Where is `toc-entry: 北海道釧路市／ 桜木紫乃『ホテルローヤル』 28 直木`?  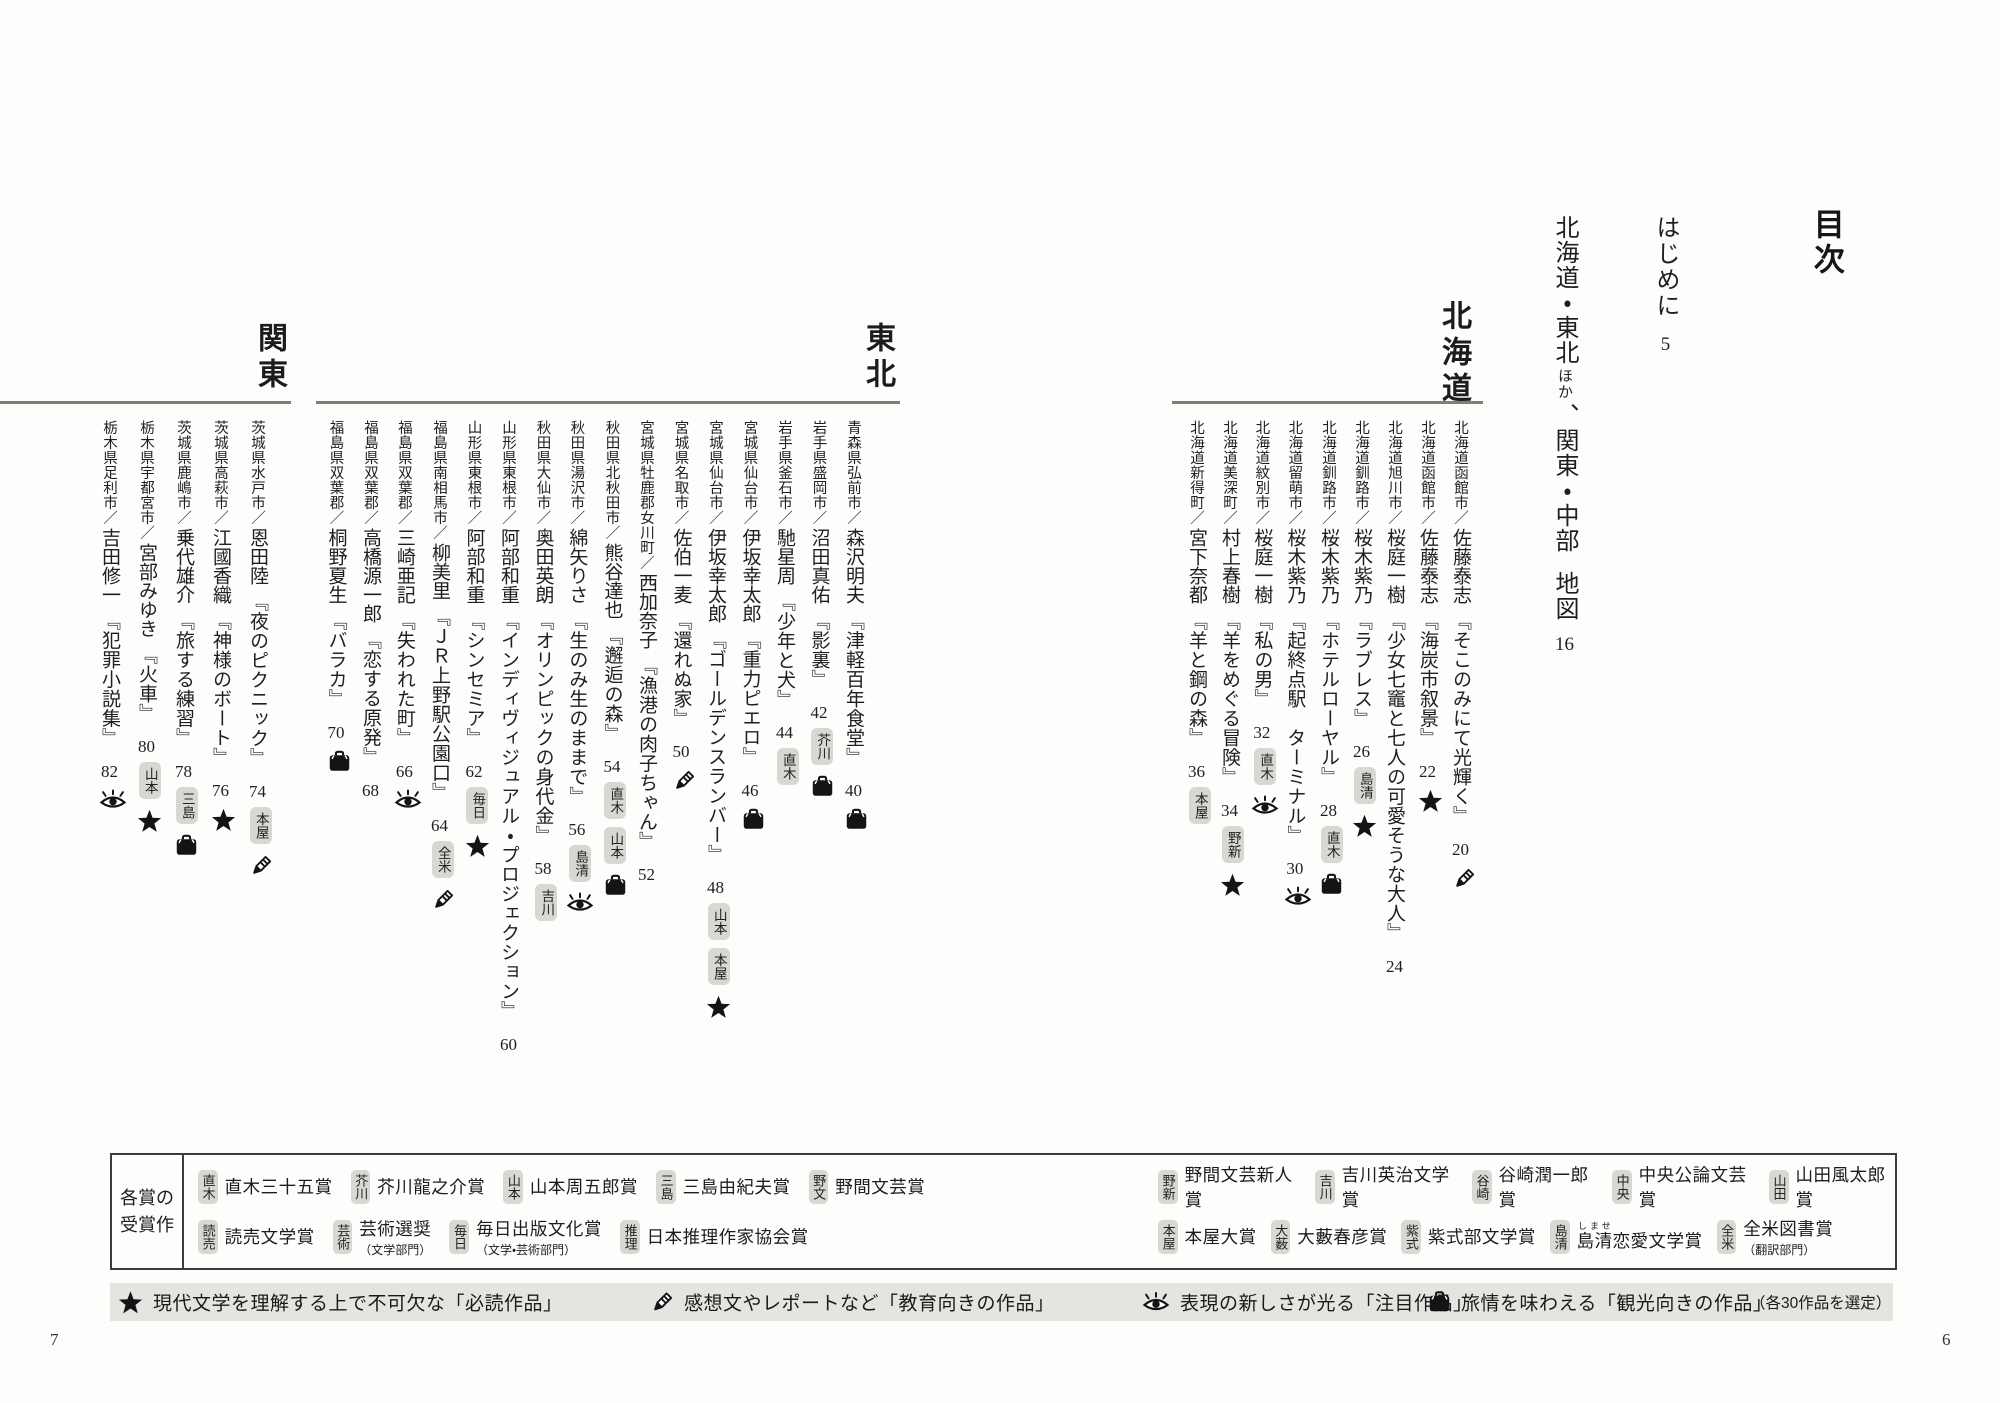
toc-entry: 北海道釧路市／ 桜木紫乃『ホテルローヤル』 28 直木 is located at coordinates (1328, 661).